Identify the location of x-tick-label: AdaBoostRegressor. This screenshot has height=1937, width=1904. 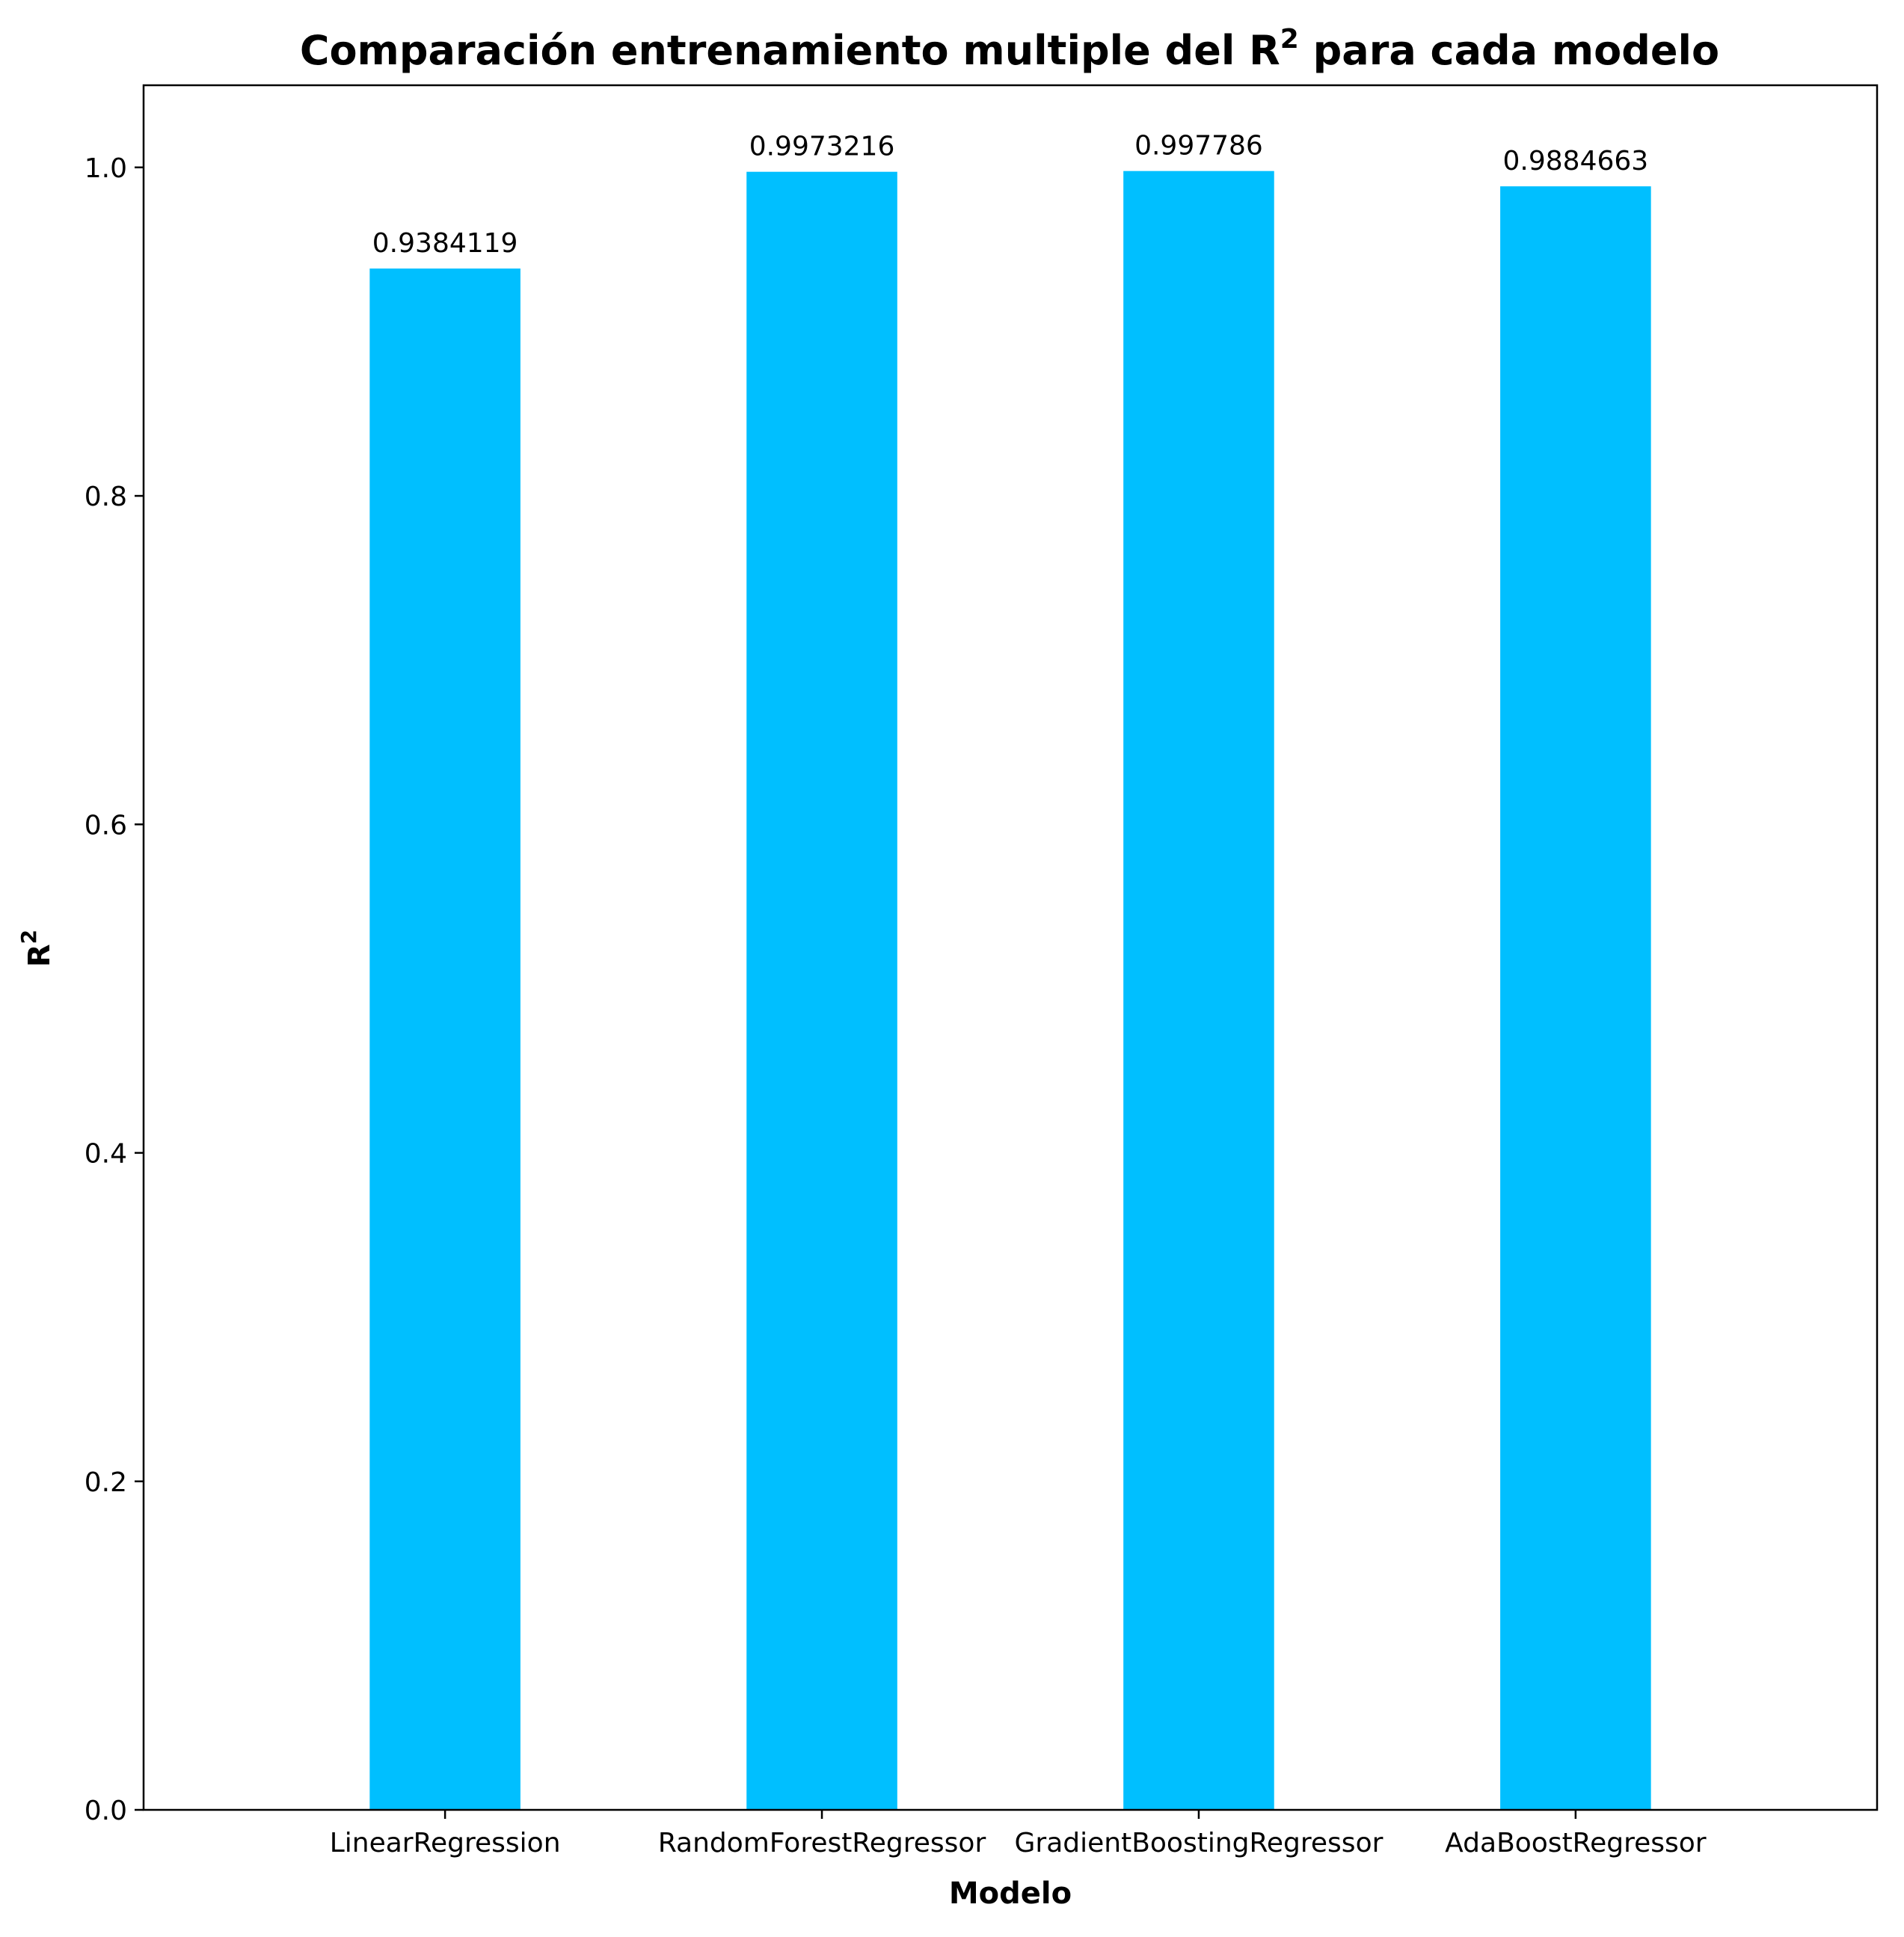
(1576, 1843).